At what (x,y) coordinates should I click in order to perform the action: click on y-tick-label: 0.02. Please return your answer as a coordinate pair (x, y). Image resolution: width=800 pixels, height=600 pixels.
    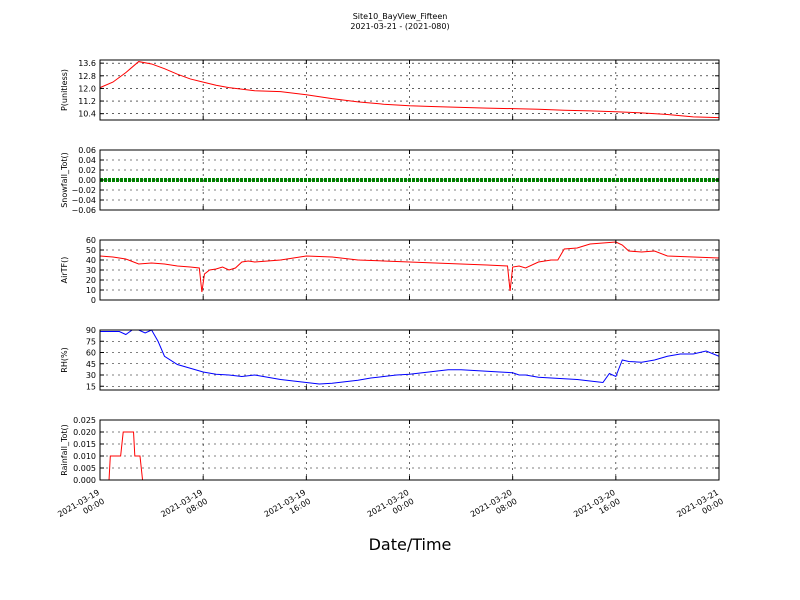
    Looking at the image, I should click on (87, 170).